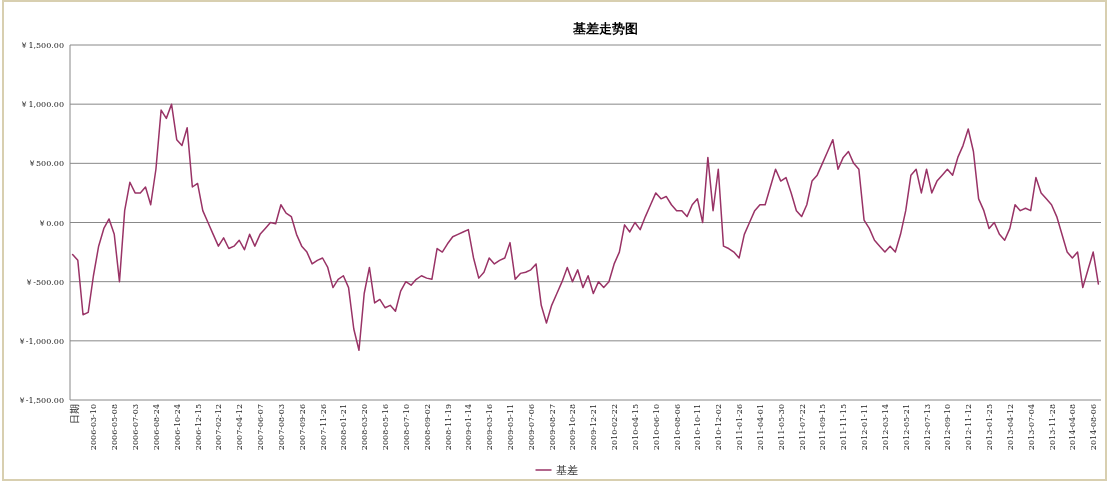 The height and width of the screenshot is (481, 1111). I want to click on x-tick-label: 2008-09-02, so click(427, 427).